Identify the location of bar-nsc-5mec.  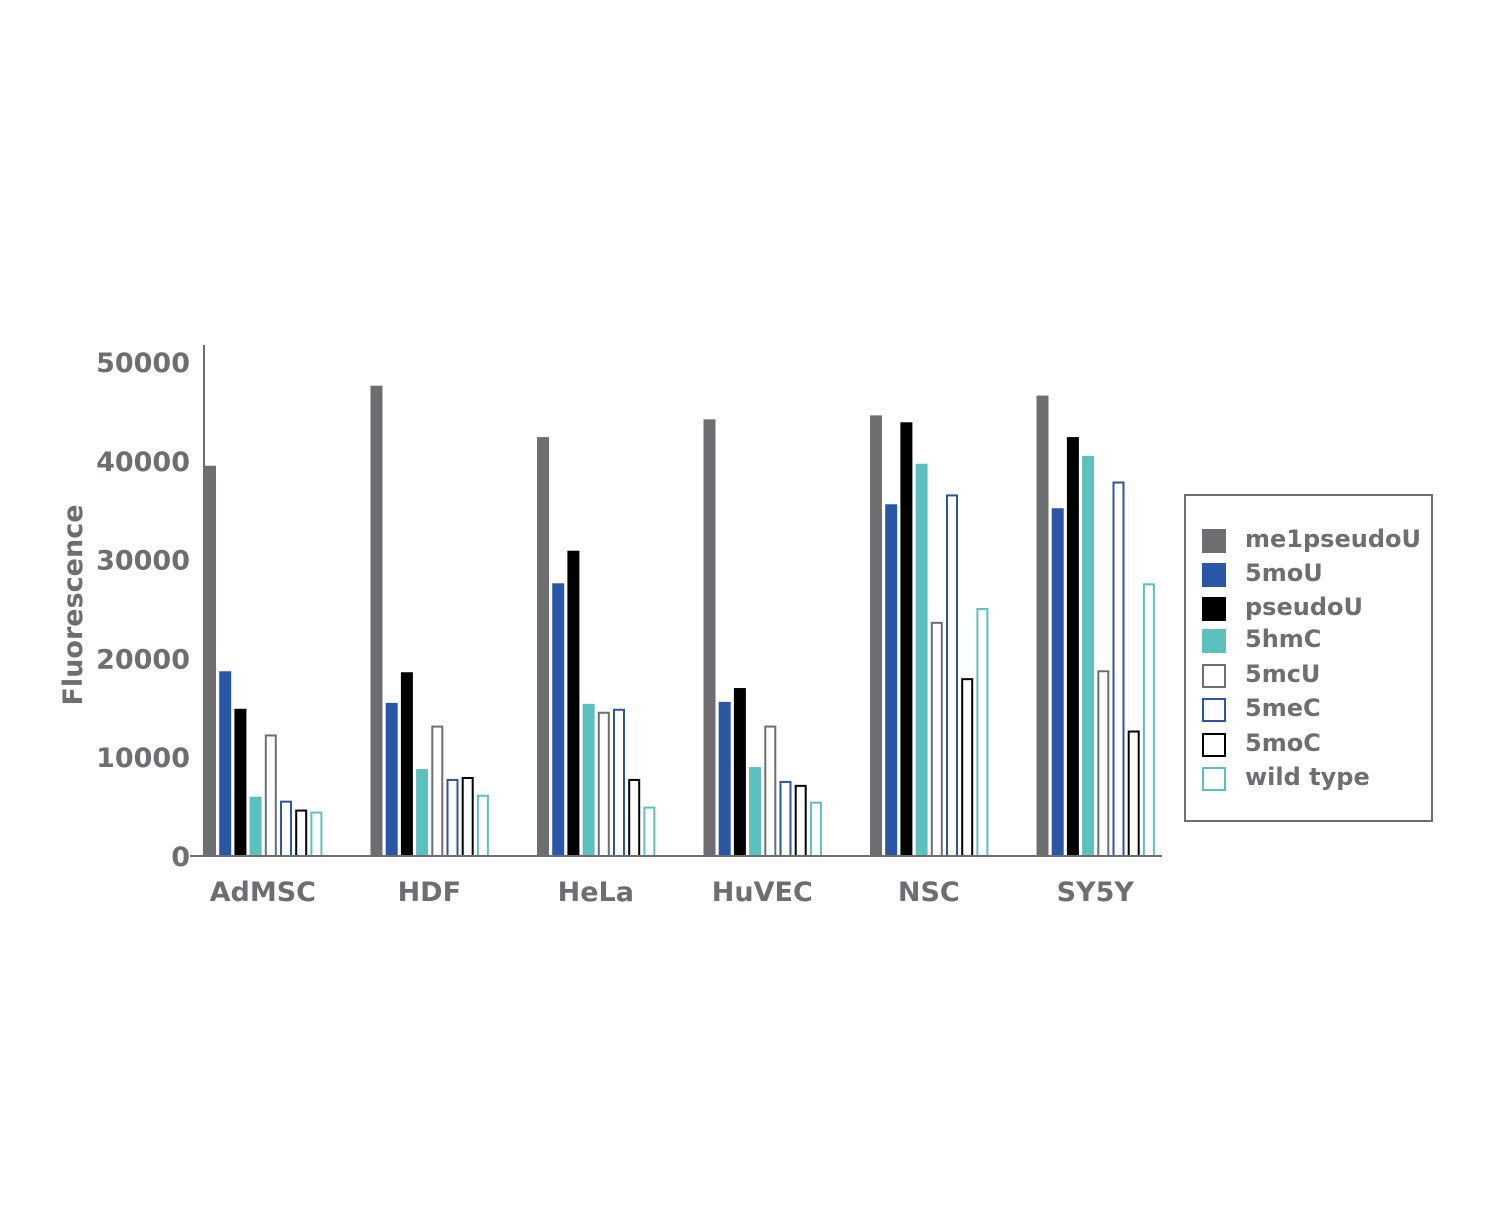
(952, 675).